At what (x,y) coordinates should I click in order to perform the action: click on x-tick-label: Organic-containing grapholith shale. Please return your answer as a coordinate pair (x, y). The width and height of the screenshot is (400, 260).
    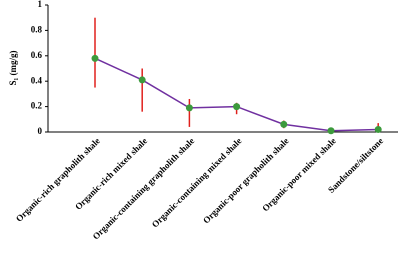
    Looking at the image, I should click on (144, 189).